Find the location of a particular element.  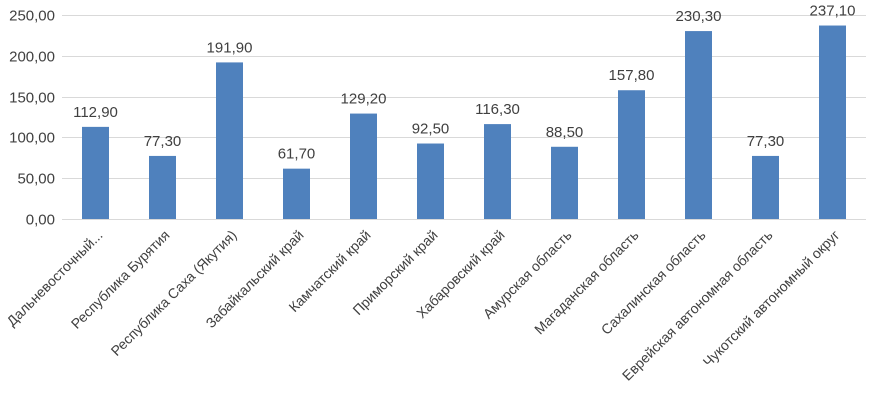

data-label: 157,80 is located at coordinates (632, 75).